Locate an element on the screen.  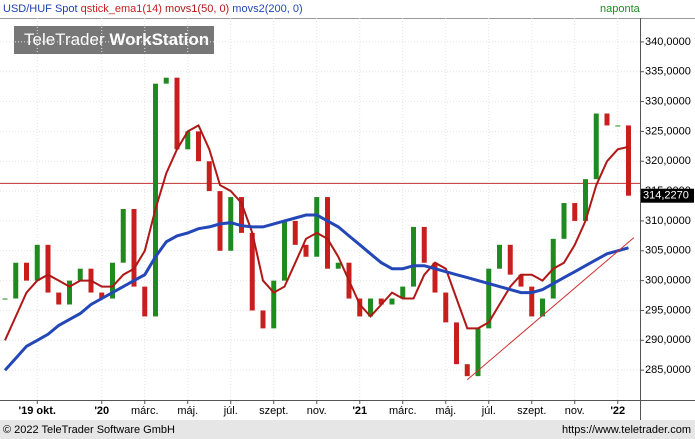
logo-text: TeleTrader WorkStation is located at coordinates (116, 39).